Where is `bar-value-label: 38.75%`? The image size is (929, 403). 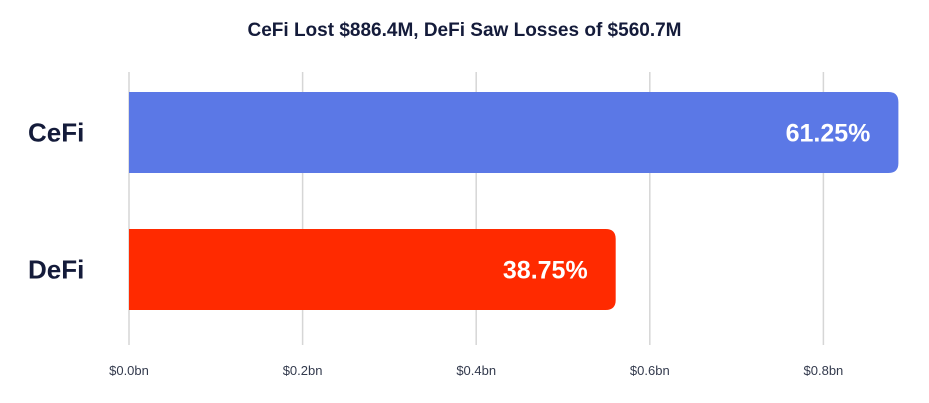 bar-value-label: 38.75% is located at coordinates (545, 271).